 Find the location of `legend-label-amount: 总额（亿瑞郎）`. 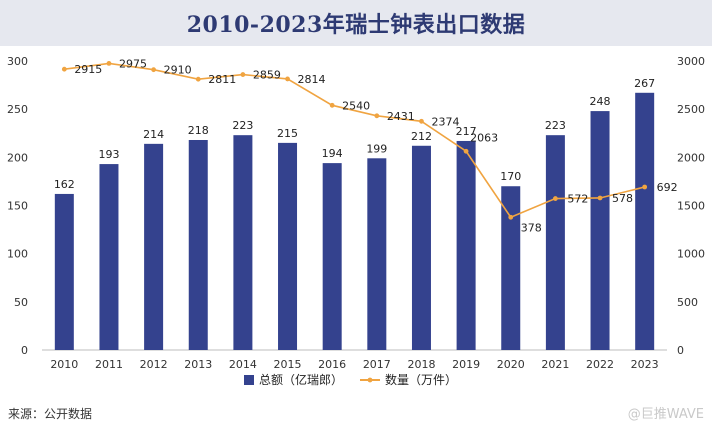

legend-label-amount: 总额（亿瑞郎） is located at coordinates (301, 379).